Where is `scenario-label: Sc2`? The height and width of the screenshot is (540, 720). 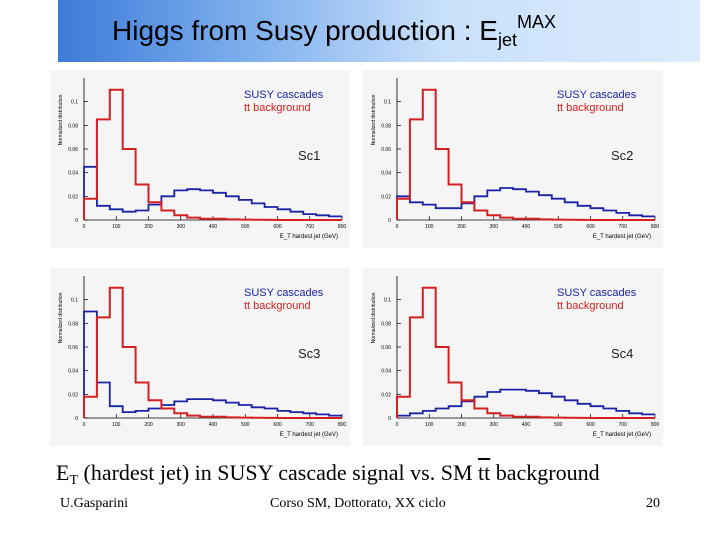 scenario-label: Sc2 is located at coordinates (622, 155).